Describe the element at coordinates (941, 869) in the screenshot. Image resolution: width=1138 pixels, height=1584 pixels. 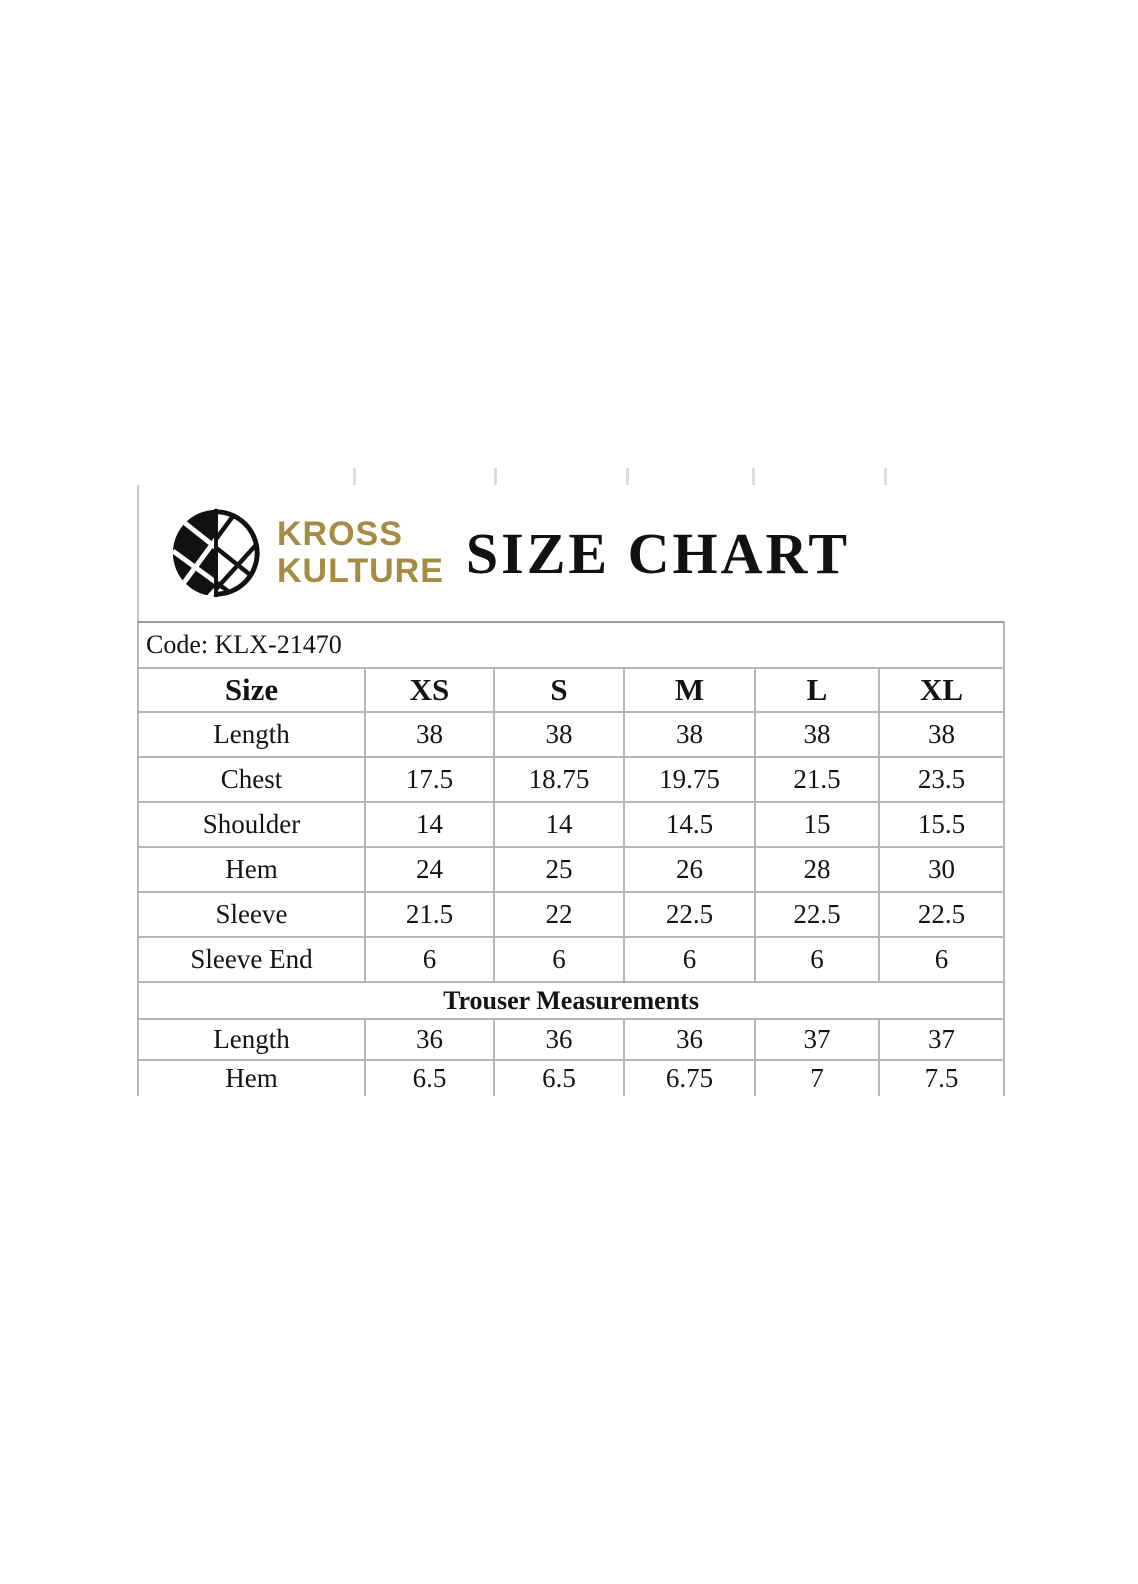
I see `cell: 30` at that location.